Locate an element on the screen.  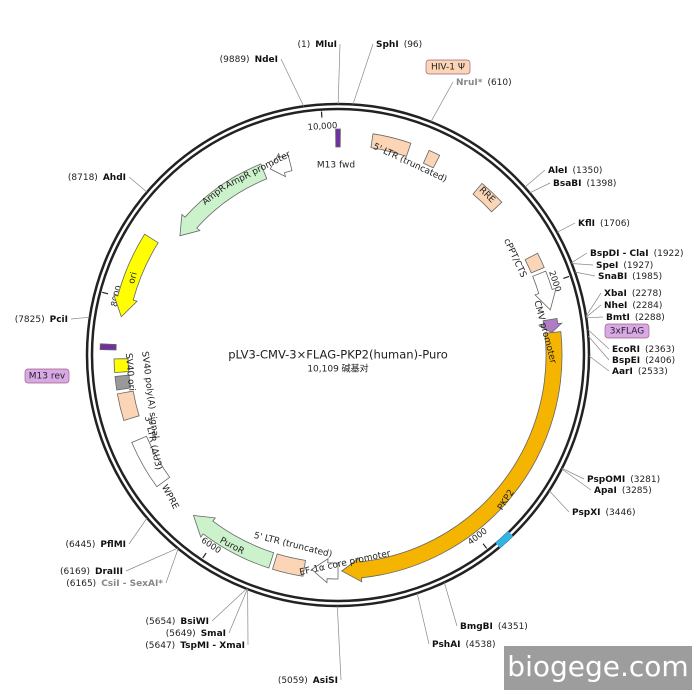
site-position: (6165) is located at coordinates (81, 584).